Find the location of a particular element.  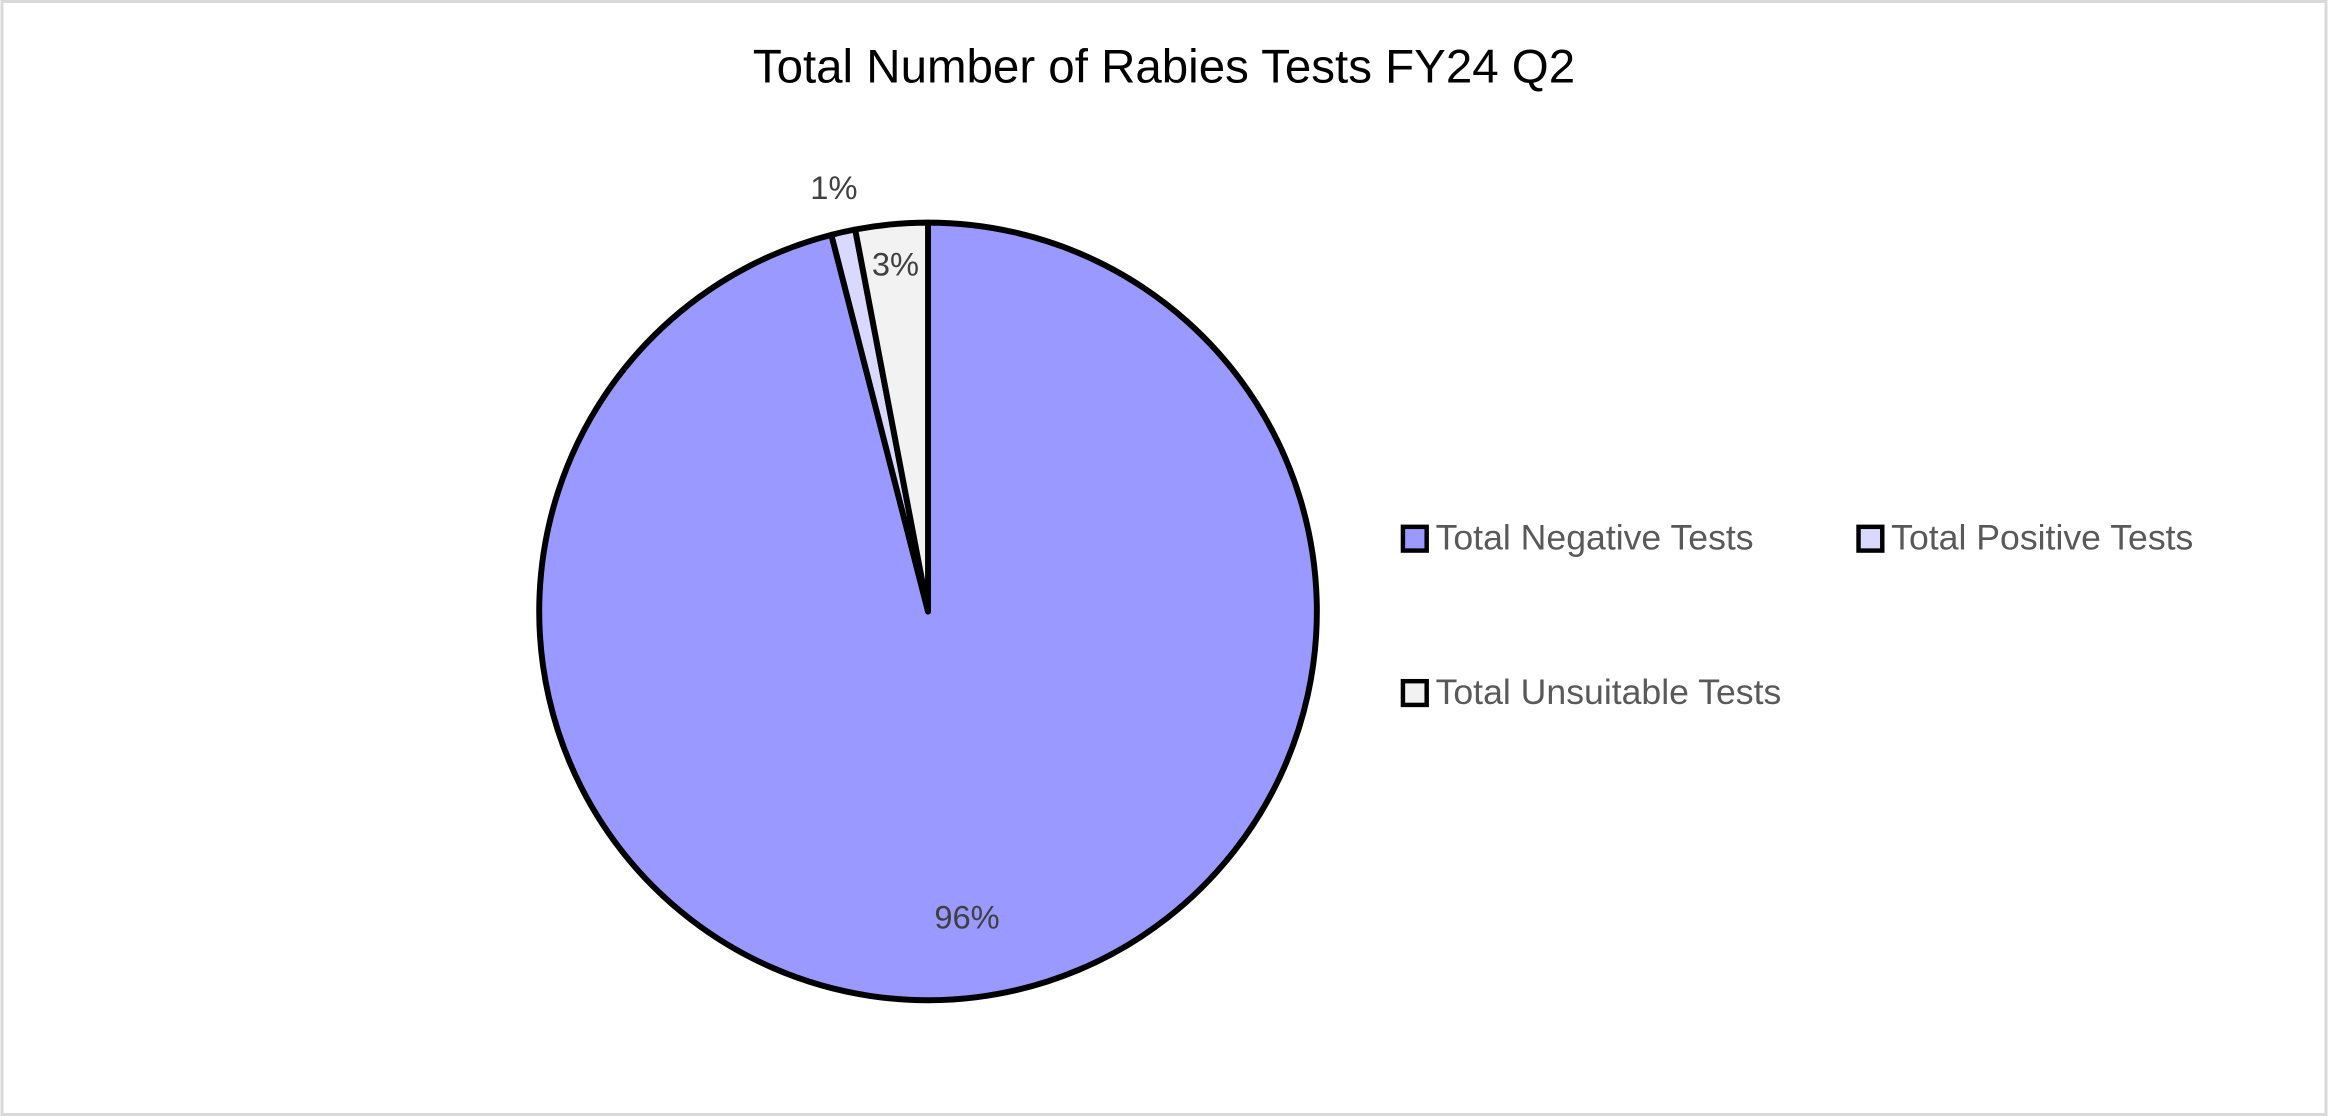

legend-label: Total Positive Tests is located at coordinates (2042, 538).